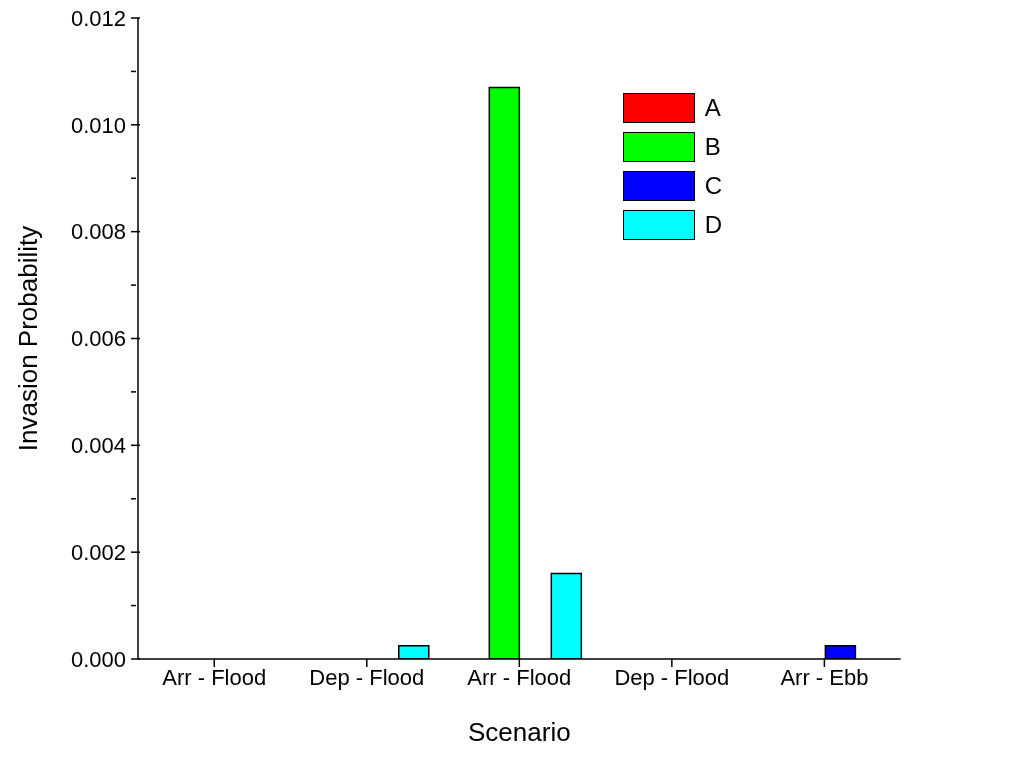 Image resolution: width=1012 pixels, height=759 pixels. Describe the element at coordinates (98, 339) in the screenshot. I see `y-tick-label: 0.006` at that location.